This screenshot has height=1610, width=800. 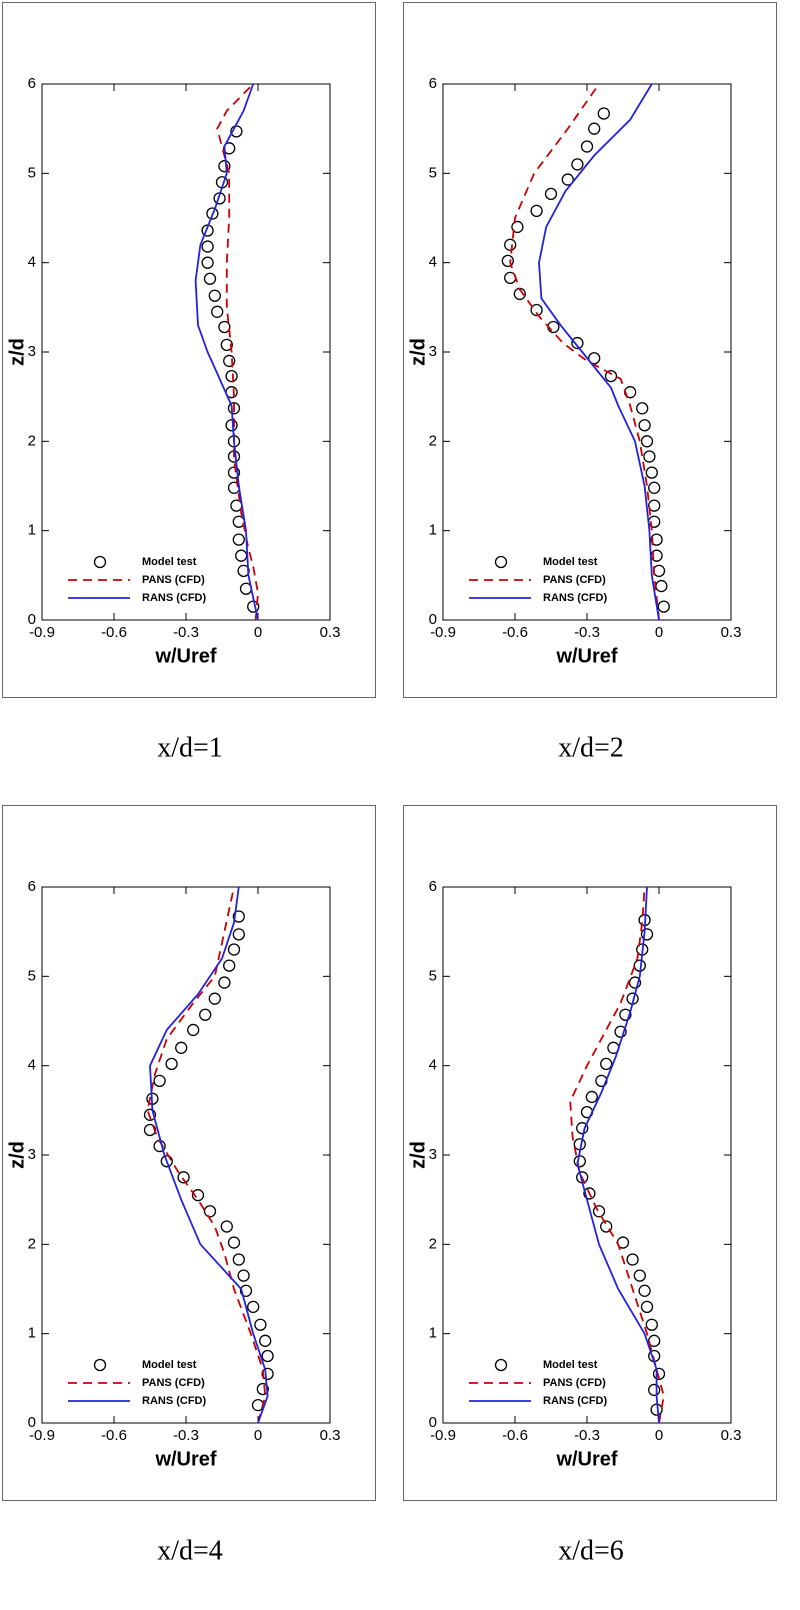 I want to click on caption: x/d=1, so click(x=190, y=747).